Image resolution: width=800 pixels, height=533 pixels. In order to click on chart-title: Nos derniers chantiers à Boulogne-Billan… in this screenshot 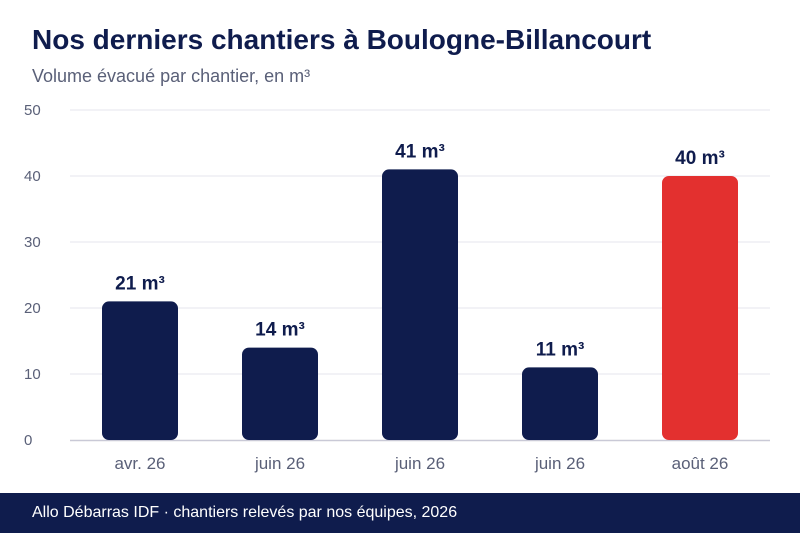, I will do `click(342, 39)`.